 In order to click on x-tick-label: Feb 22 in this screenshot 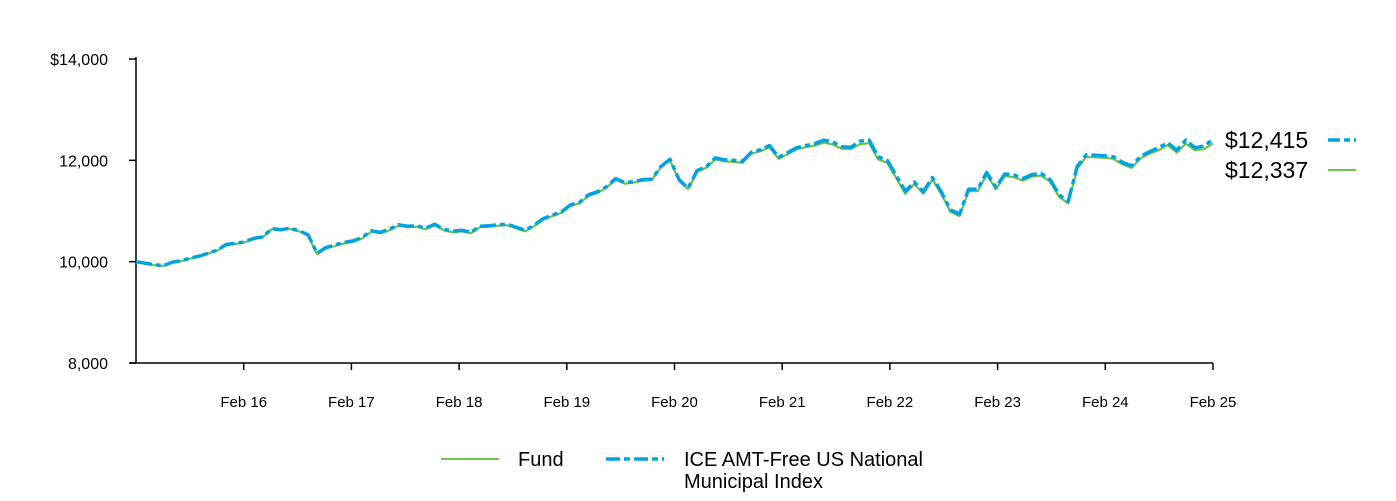, I will do `click(890, 402)`.